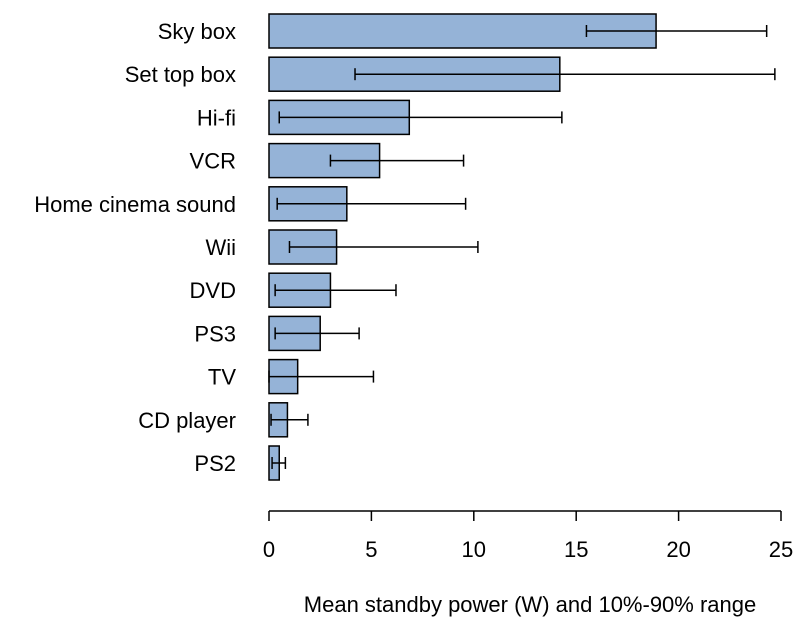  What do you see at coordinates (187, 420) in the screenshot?
I see `category-label-cd-player: CD player` at bounding box center [187, 420].